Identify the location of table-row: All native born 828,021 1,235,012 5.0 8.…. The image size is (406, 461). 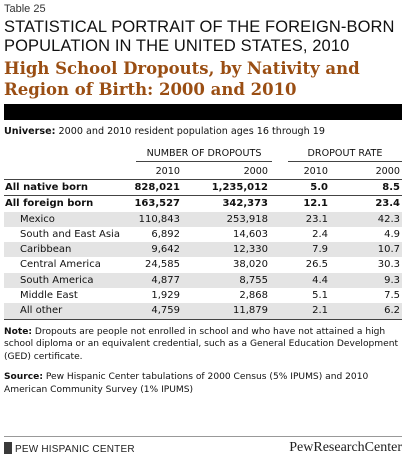
(203, 187).